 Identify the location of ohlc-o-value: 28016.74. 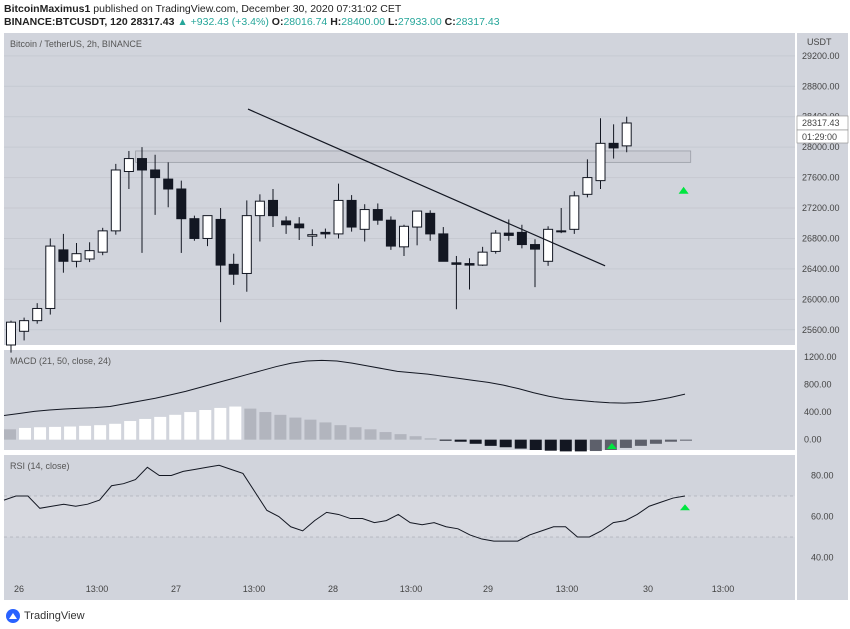
(305, 22).